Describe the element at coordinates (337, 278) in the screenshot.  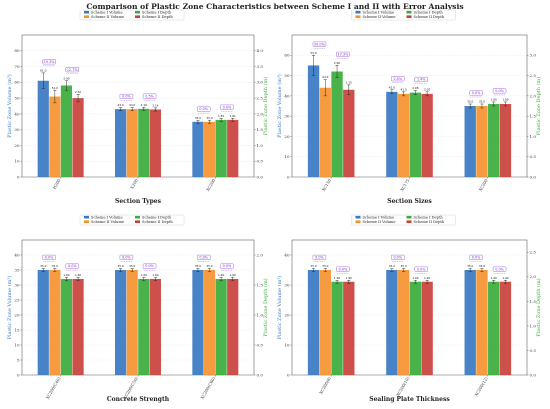
I see `data-label: 1.90` at that location.